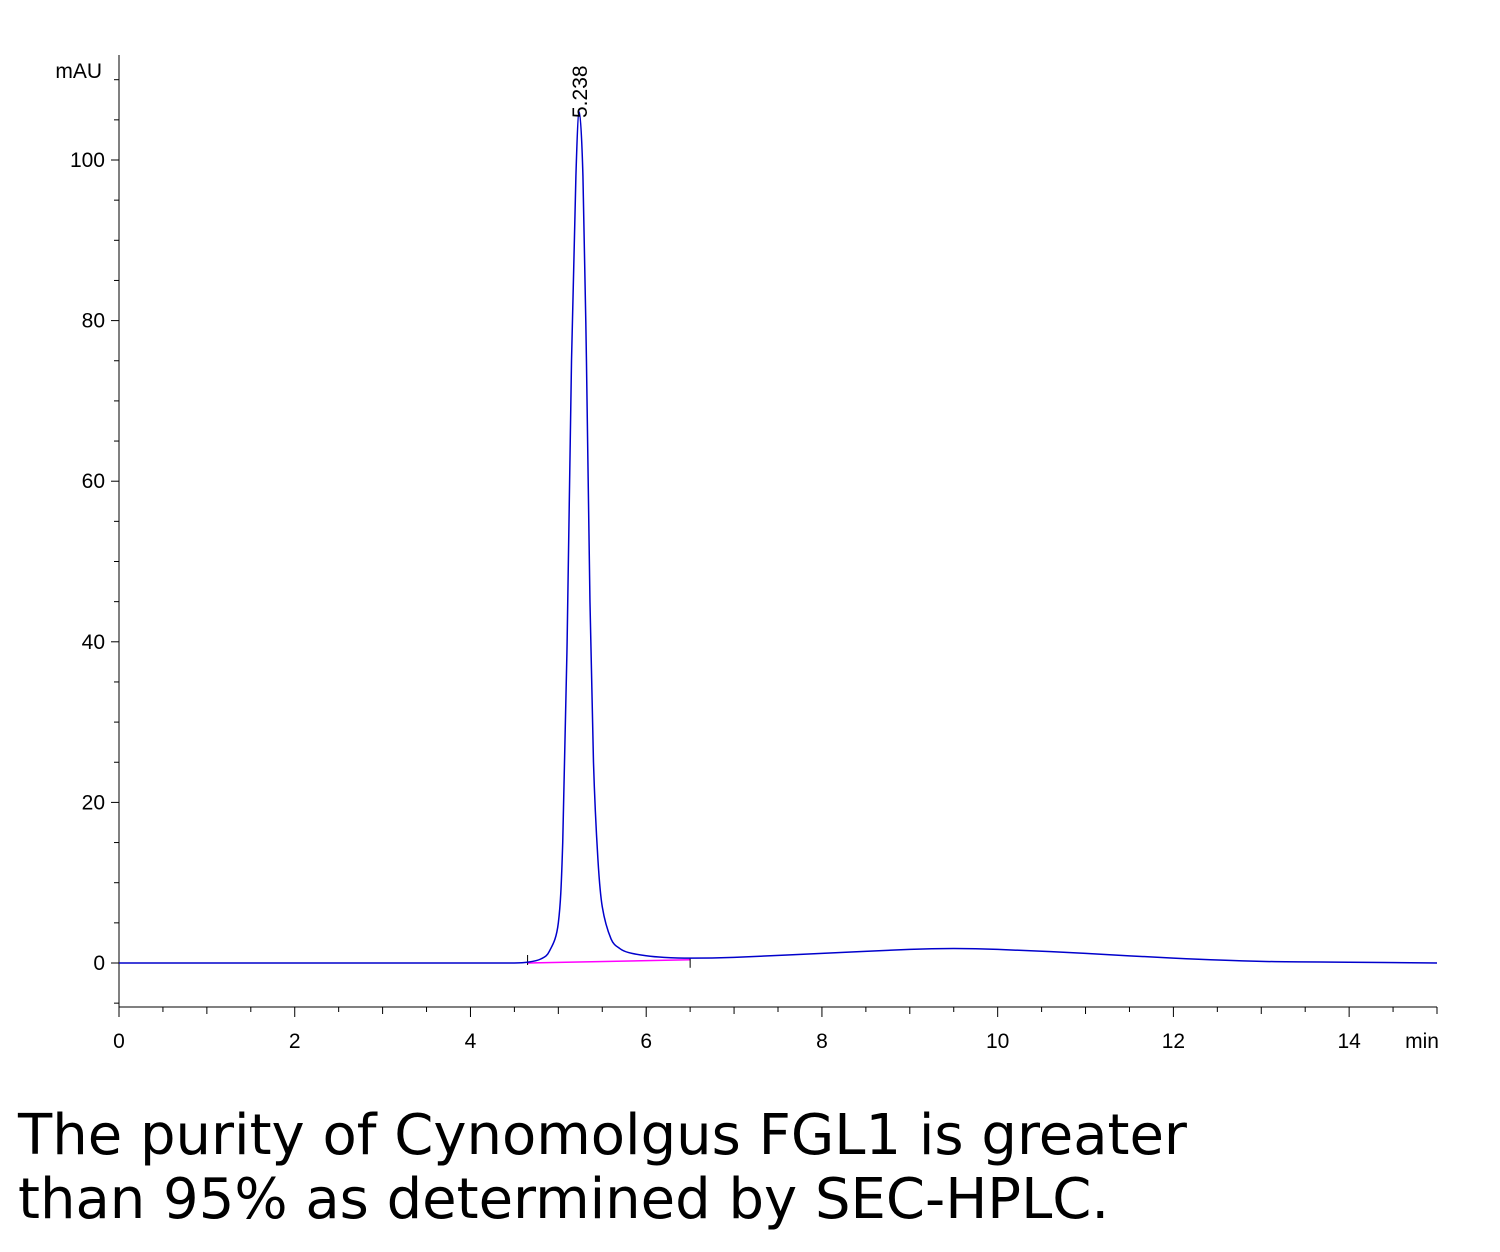 This screenshot has height=1252, width=1500. What do you see at coordinates (602, 1135) in the screenshot?
I see `caption-line-1: The purity of Cynomolgus FGL1 is greater` at bounding box center [602, 1135].